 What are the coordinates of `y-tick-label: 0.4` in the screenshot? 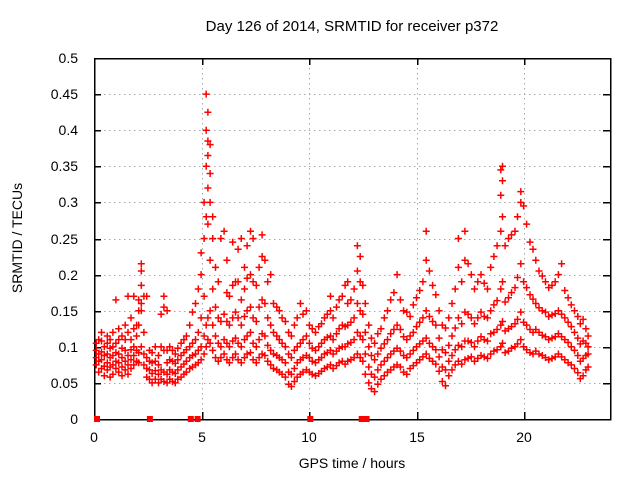 It's located at (69, 130).